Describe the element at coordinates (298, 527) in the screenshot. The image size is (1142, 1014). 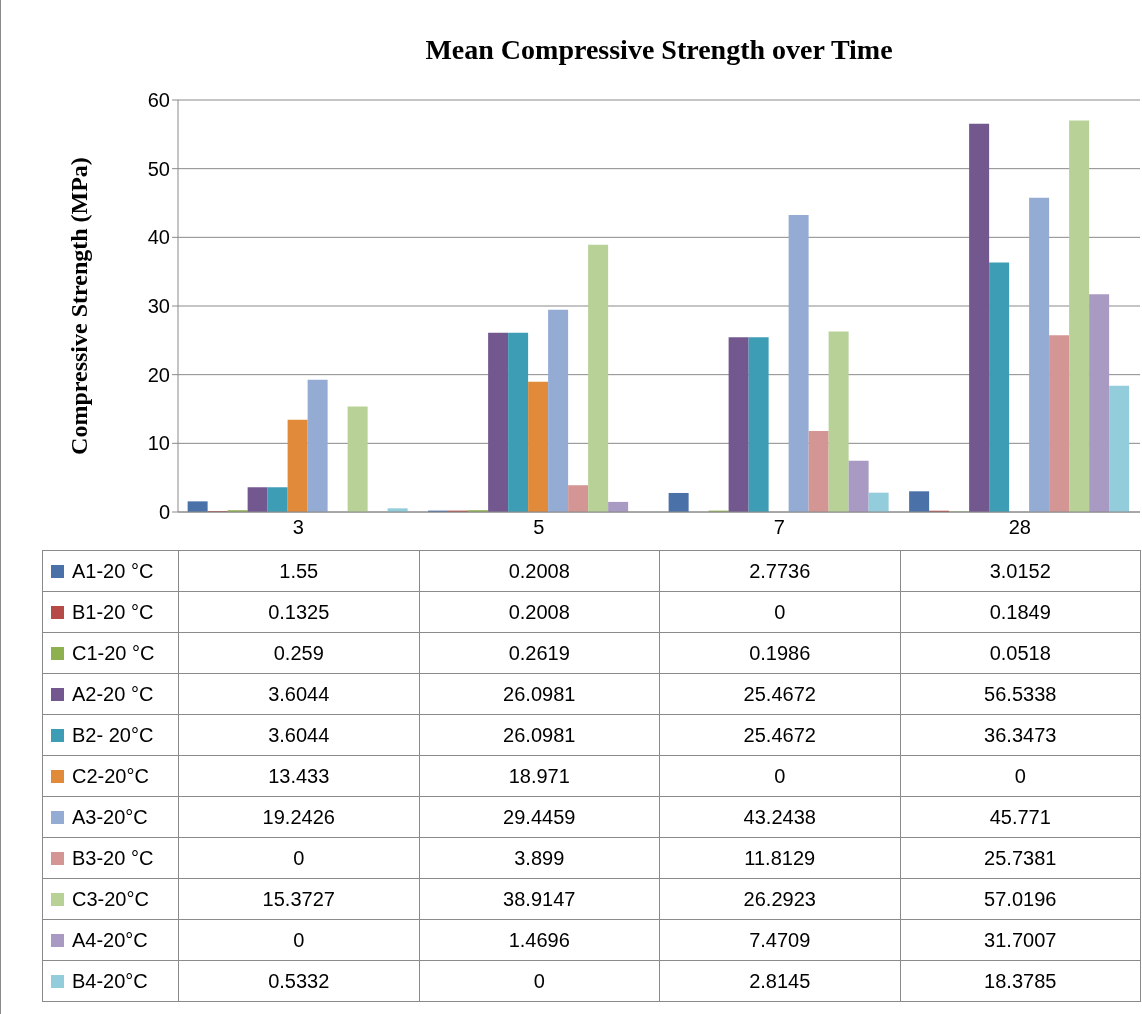
I see `x-tick-label: 3` at that location.